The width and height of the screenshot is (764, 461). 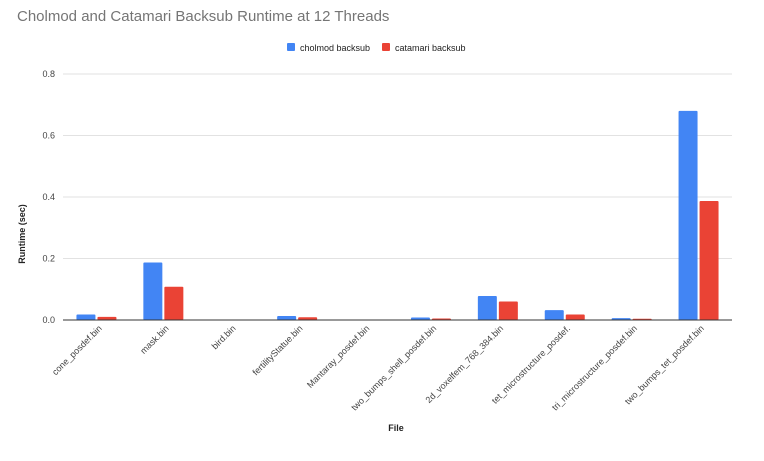 What do you see at coordinates (224, 337) in the screenshot?
I see `x-tick-label: bird.bin` at bounding box center [224, 337].